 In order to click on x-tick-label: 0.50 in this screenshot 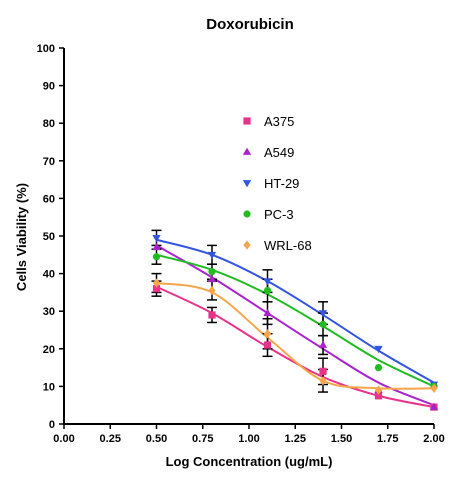, I will do `click(156, 439)`.